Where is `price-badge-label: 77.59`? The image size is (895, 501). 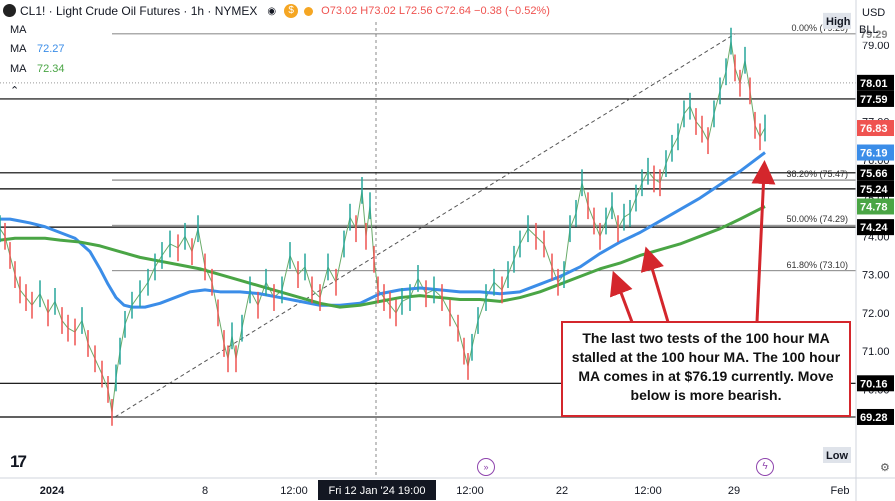 price-badge-label: 77.59 is located at coordinates (874, 100).